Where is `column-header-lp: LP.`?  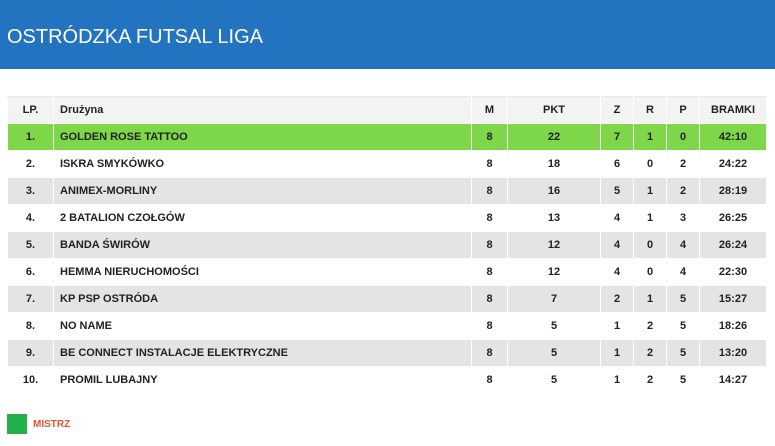 column-header-lp: LP. is located at coordinates (30, 110).